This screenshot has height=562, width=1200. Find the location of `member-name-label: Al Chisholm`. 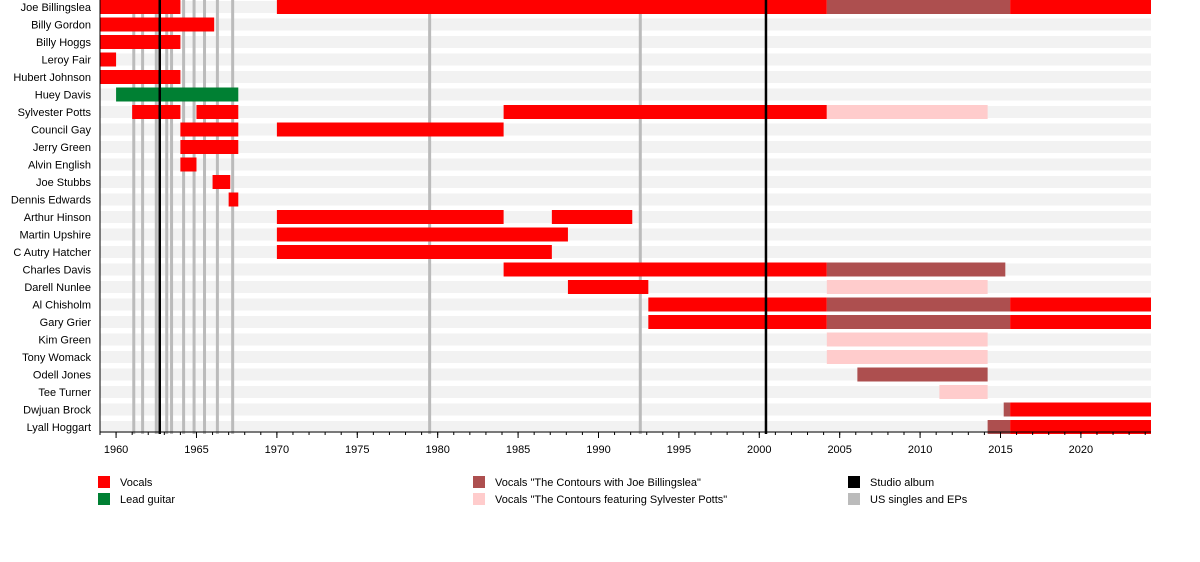

member-name-label: Al Chisholm is located at coordinates (61, 306).